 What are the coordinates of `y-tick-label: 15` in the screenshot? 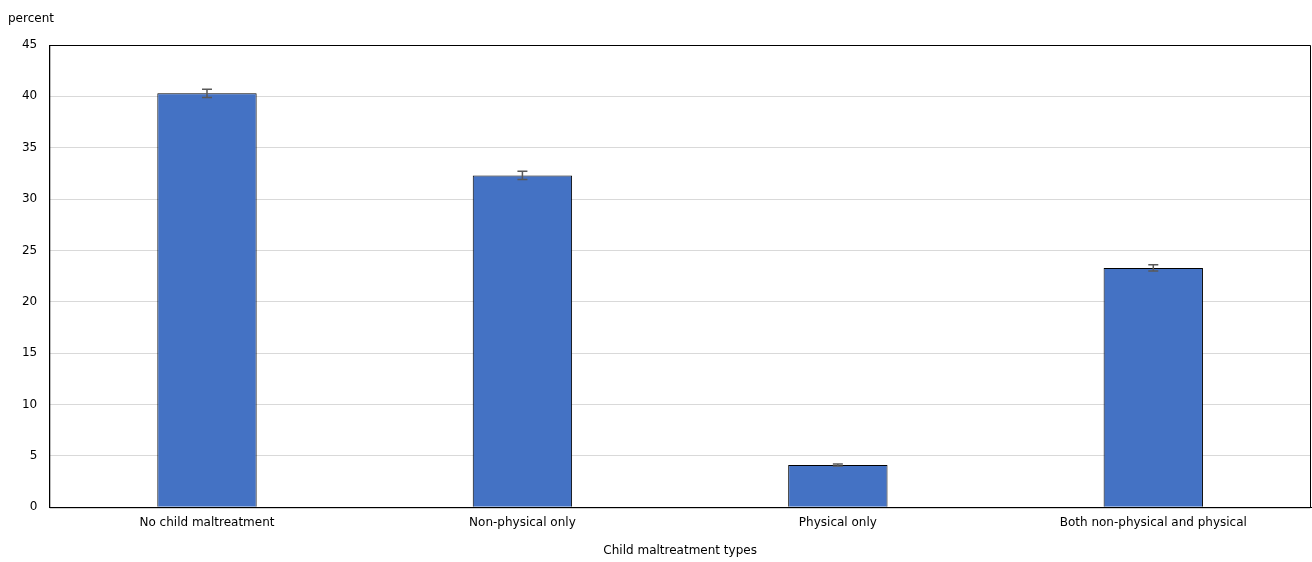 It's located at (29, 352).